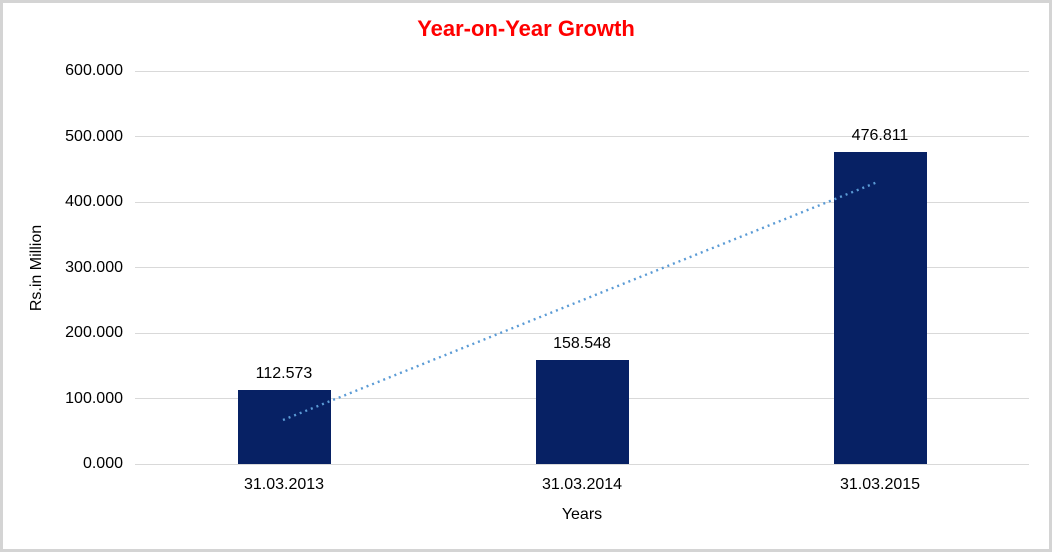 This screenshot has height=552, width=1052. I want to click on y-tick-label: 600.000, so click(94, 70).